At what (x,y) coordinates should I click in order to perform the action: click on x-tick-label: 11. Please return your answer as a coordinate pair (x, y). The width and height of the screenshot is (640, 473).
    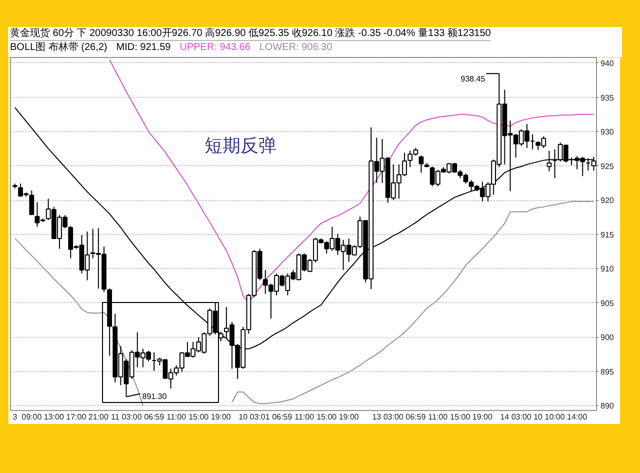
    Looking at the image, I should click on (115, 417).